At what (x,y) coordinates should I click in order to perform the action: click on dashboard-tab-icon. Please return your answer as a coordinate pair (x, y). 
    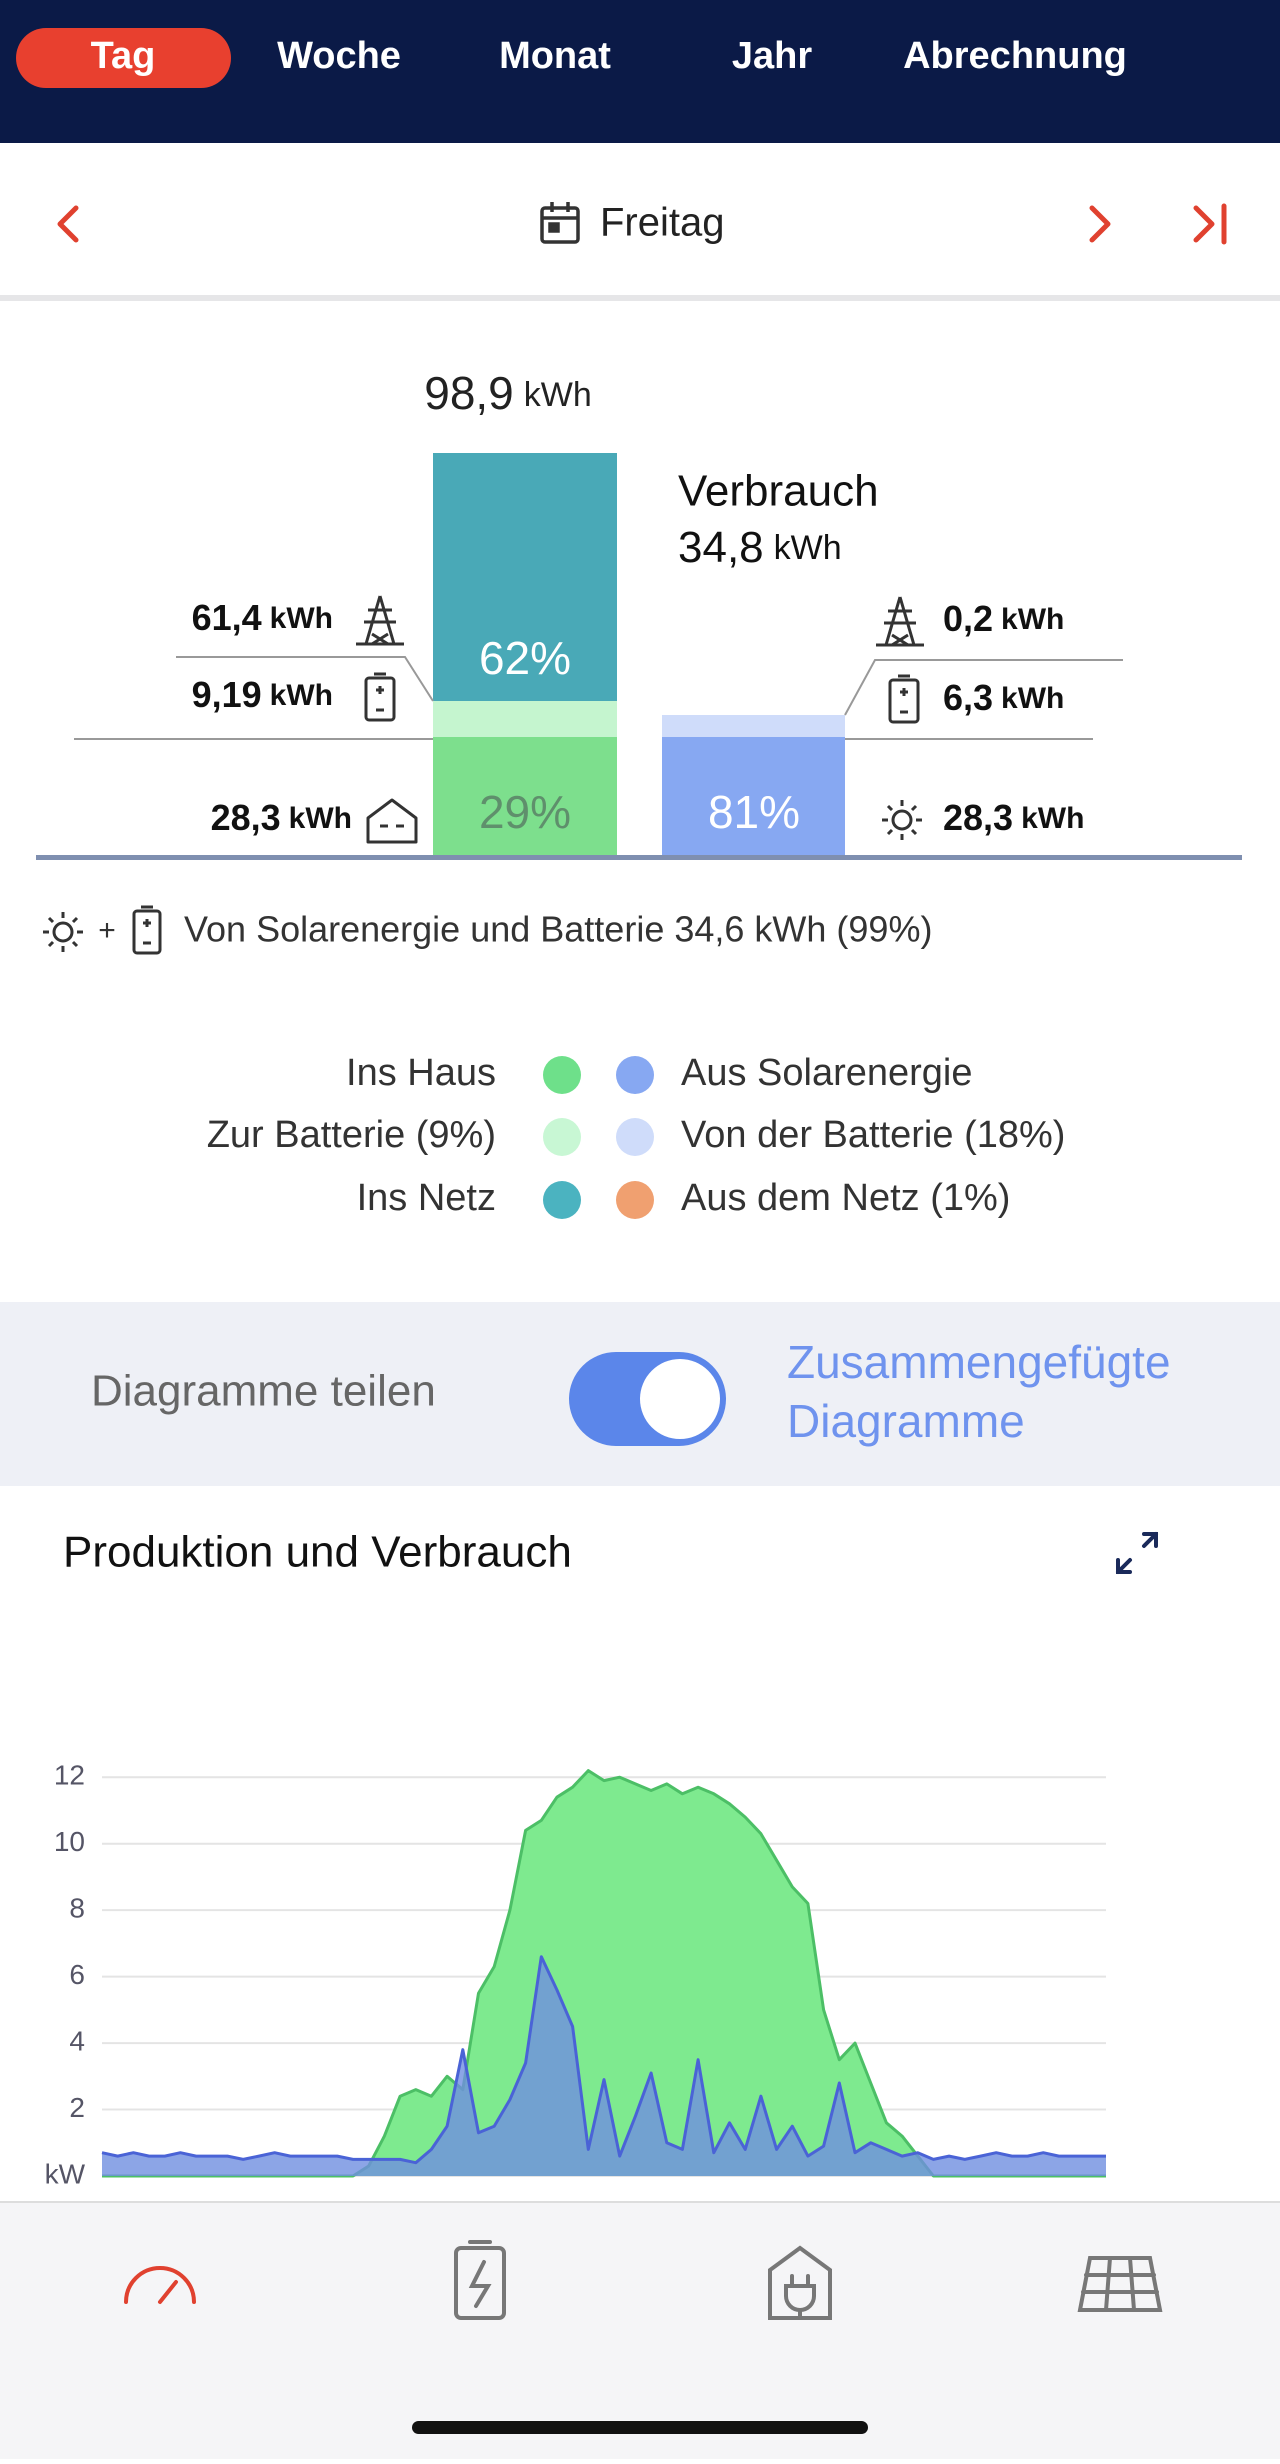
    Looking at the image, I should click on (160, 2285).